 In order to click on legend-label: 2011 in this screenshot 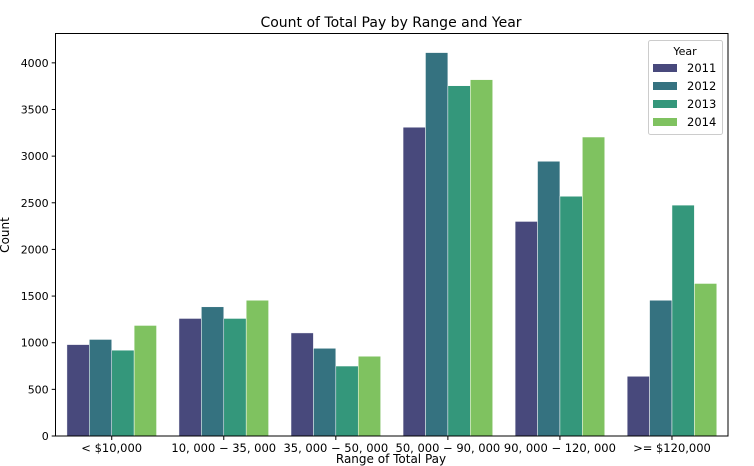, I will do `click(701, 68)`.